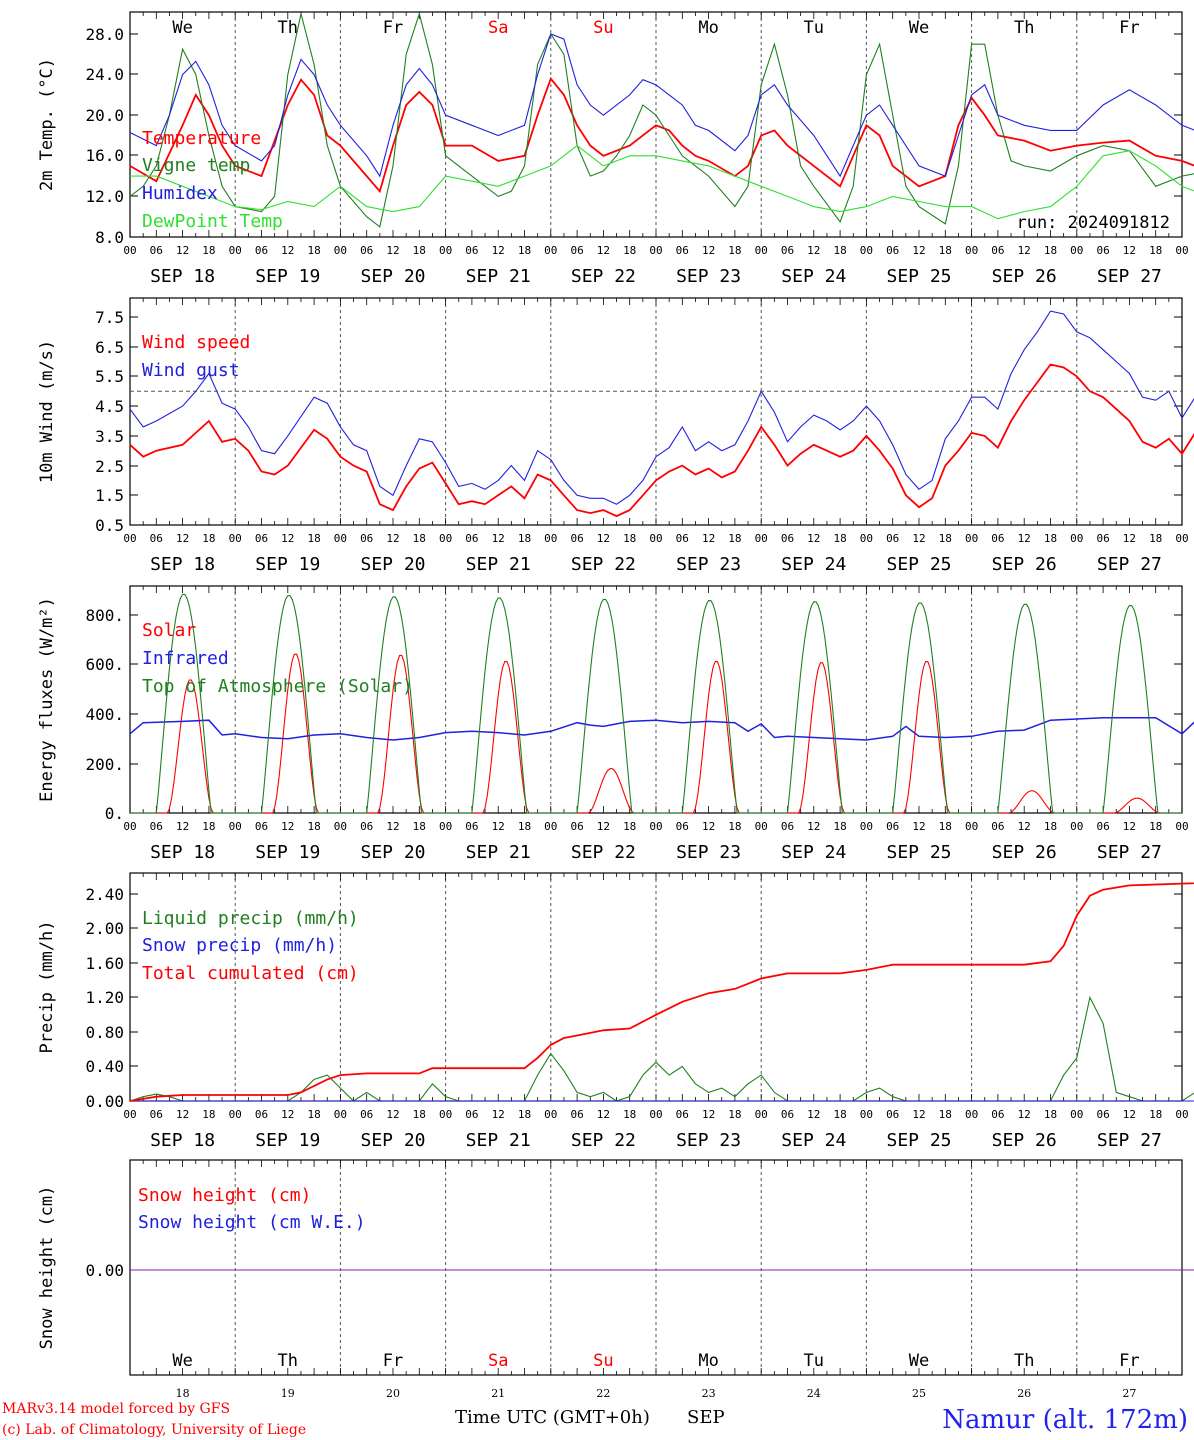  What do you see at coordinates (169, 630) in the screenshot?
I see `legend-entry: Solar` at bounding box center [169, 630].